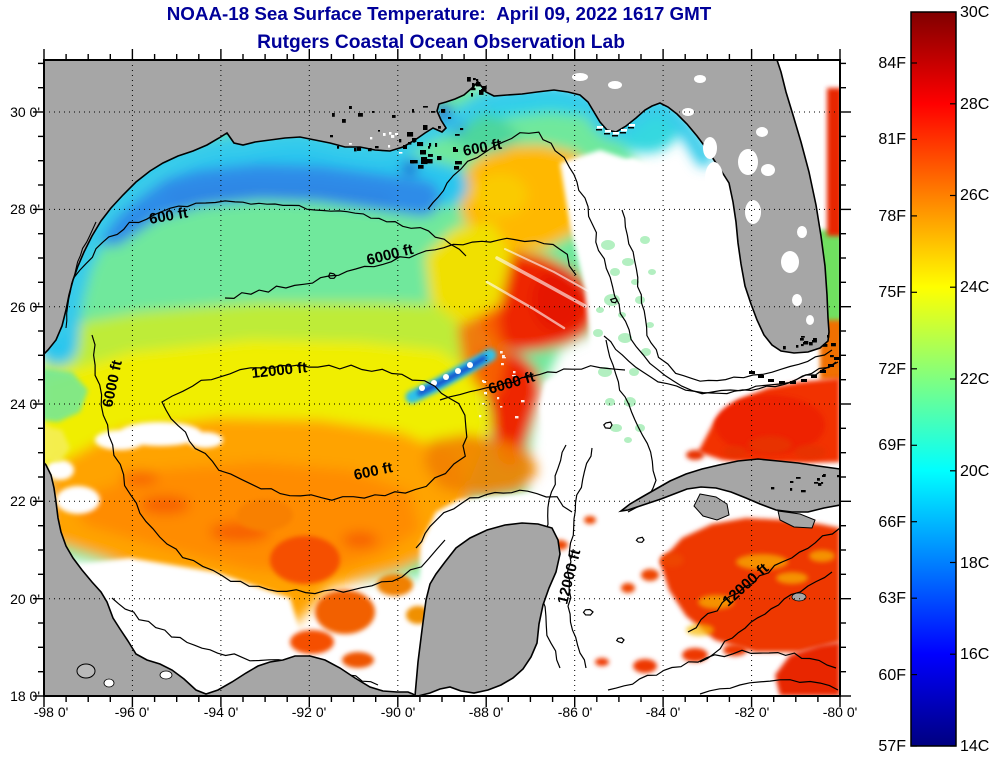 The width and height of the screenshot is (992, 761). Describe the element at coordinates (25, 404) in the screenshot. I see `svg-text: 24 0'` at that location.